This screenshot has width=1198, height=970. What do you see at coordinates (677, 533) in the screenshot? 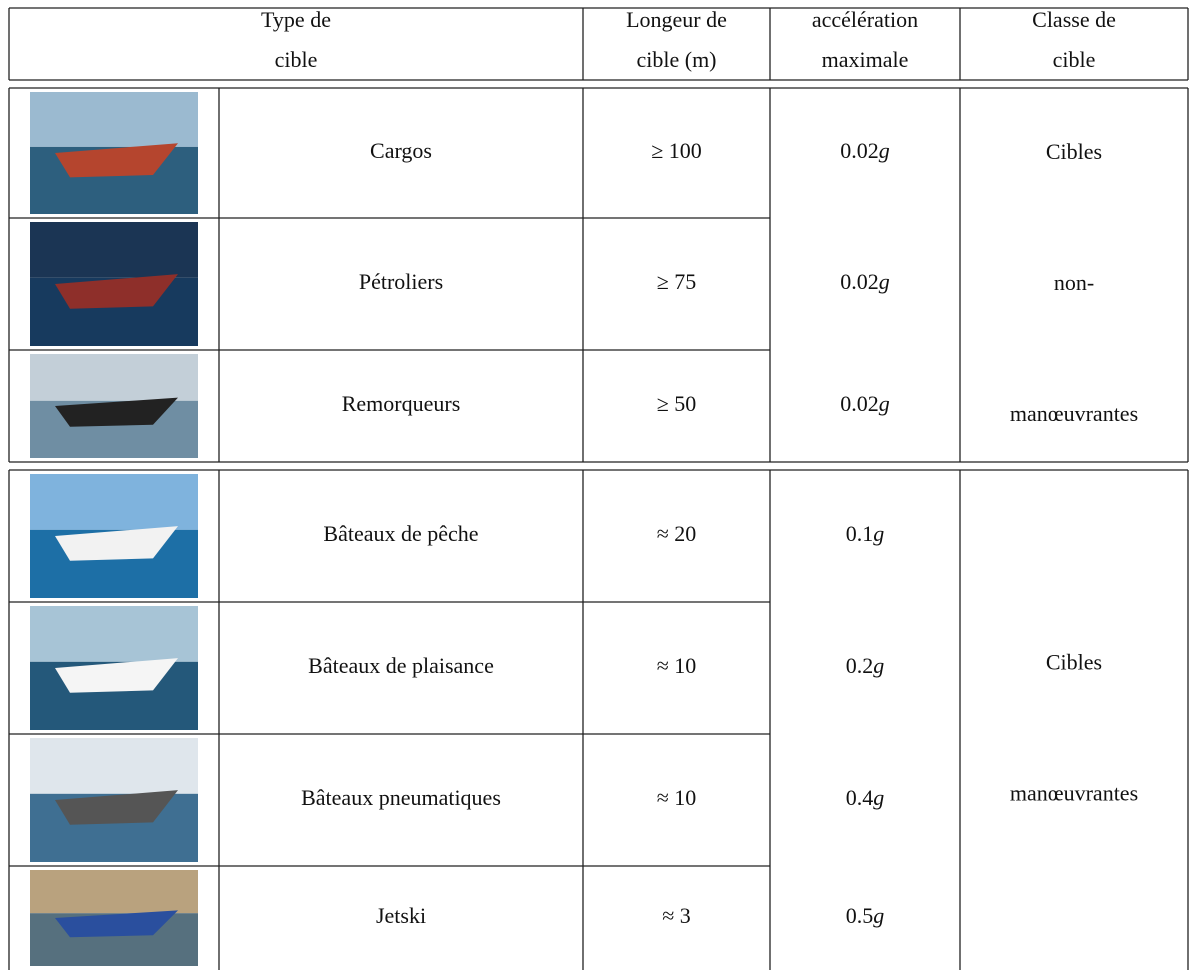
I see `ship-length: ≈ 20` at bounding box center [677, 533].